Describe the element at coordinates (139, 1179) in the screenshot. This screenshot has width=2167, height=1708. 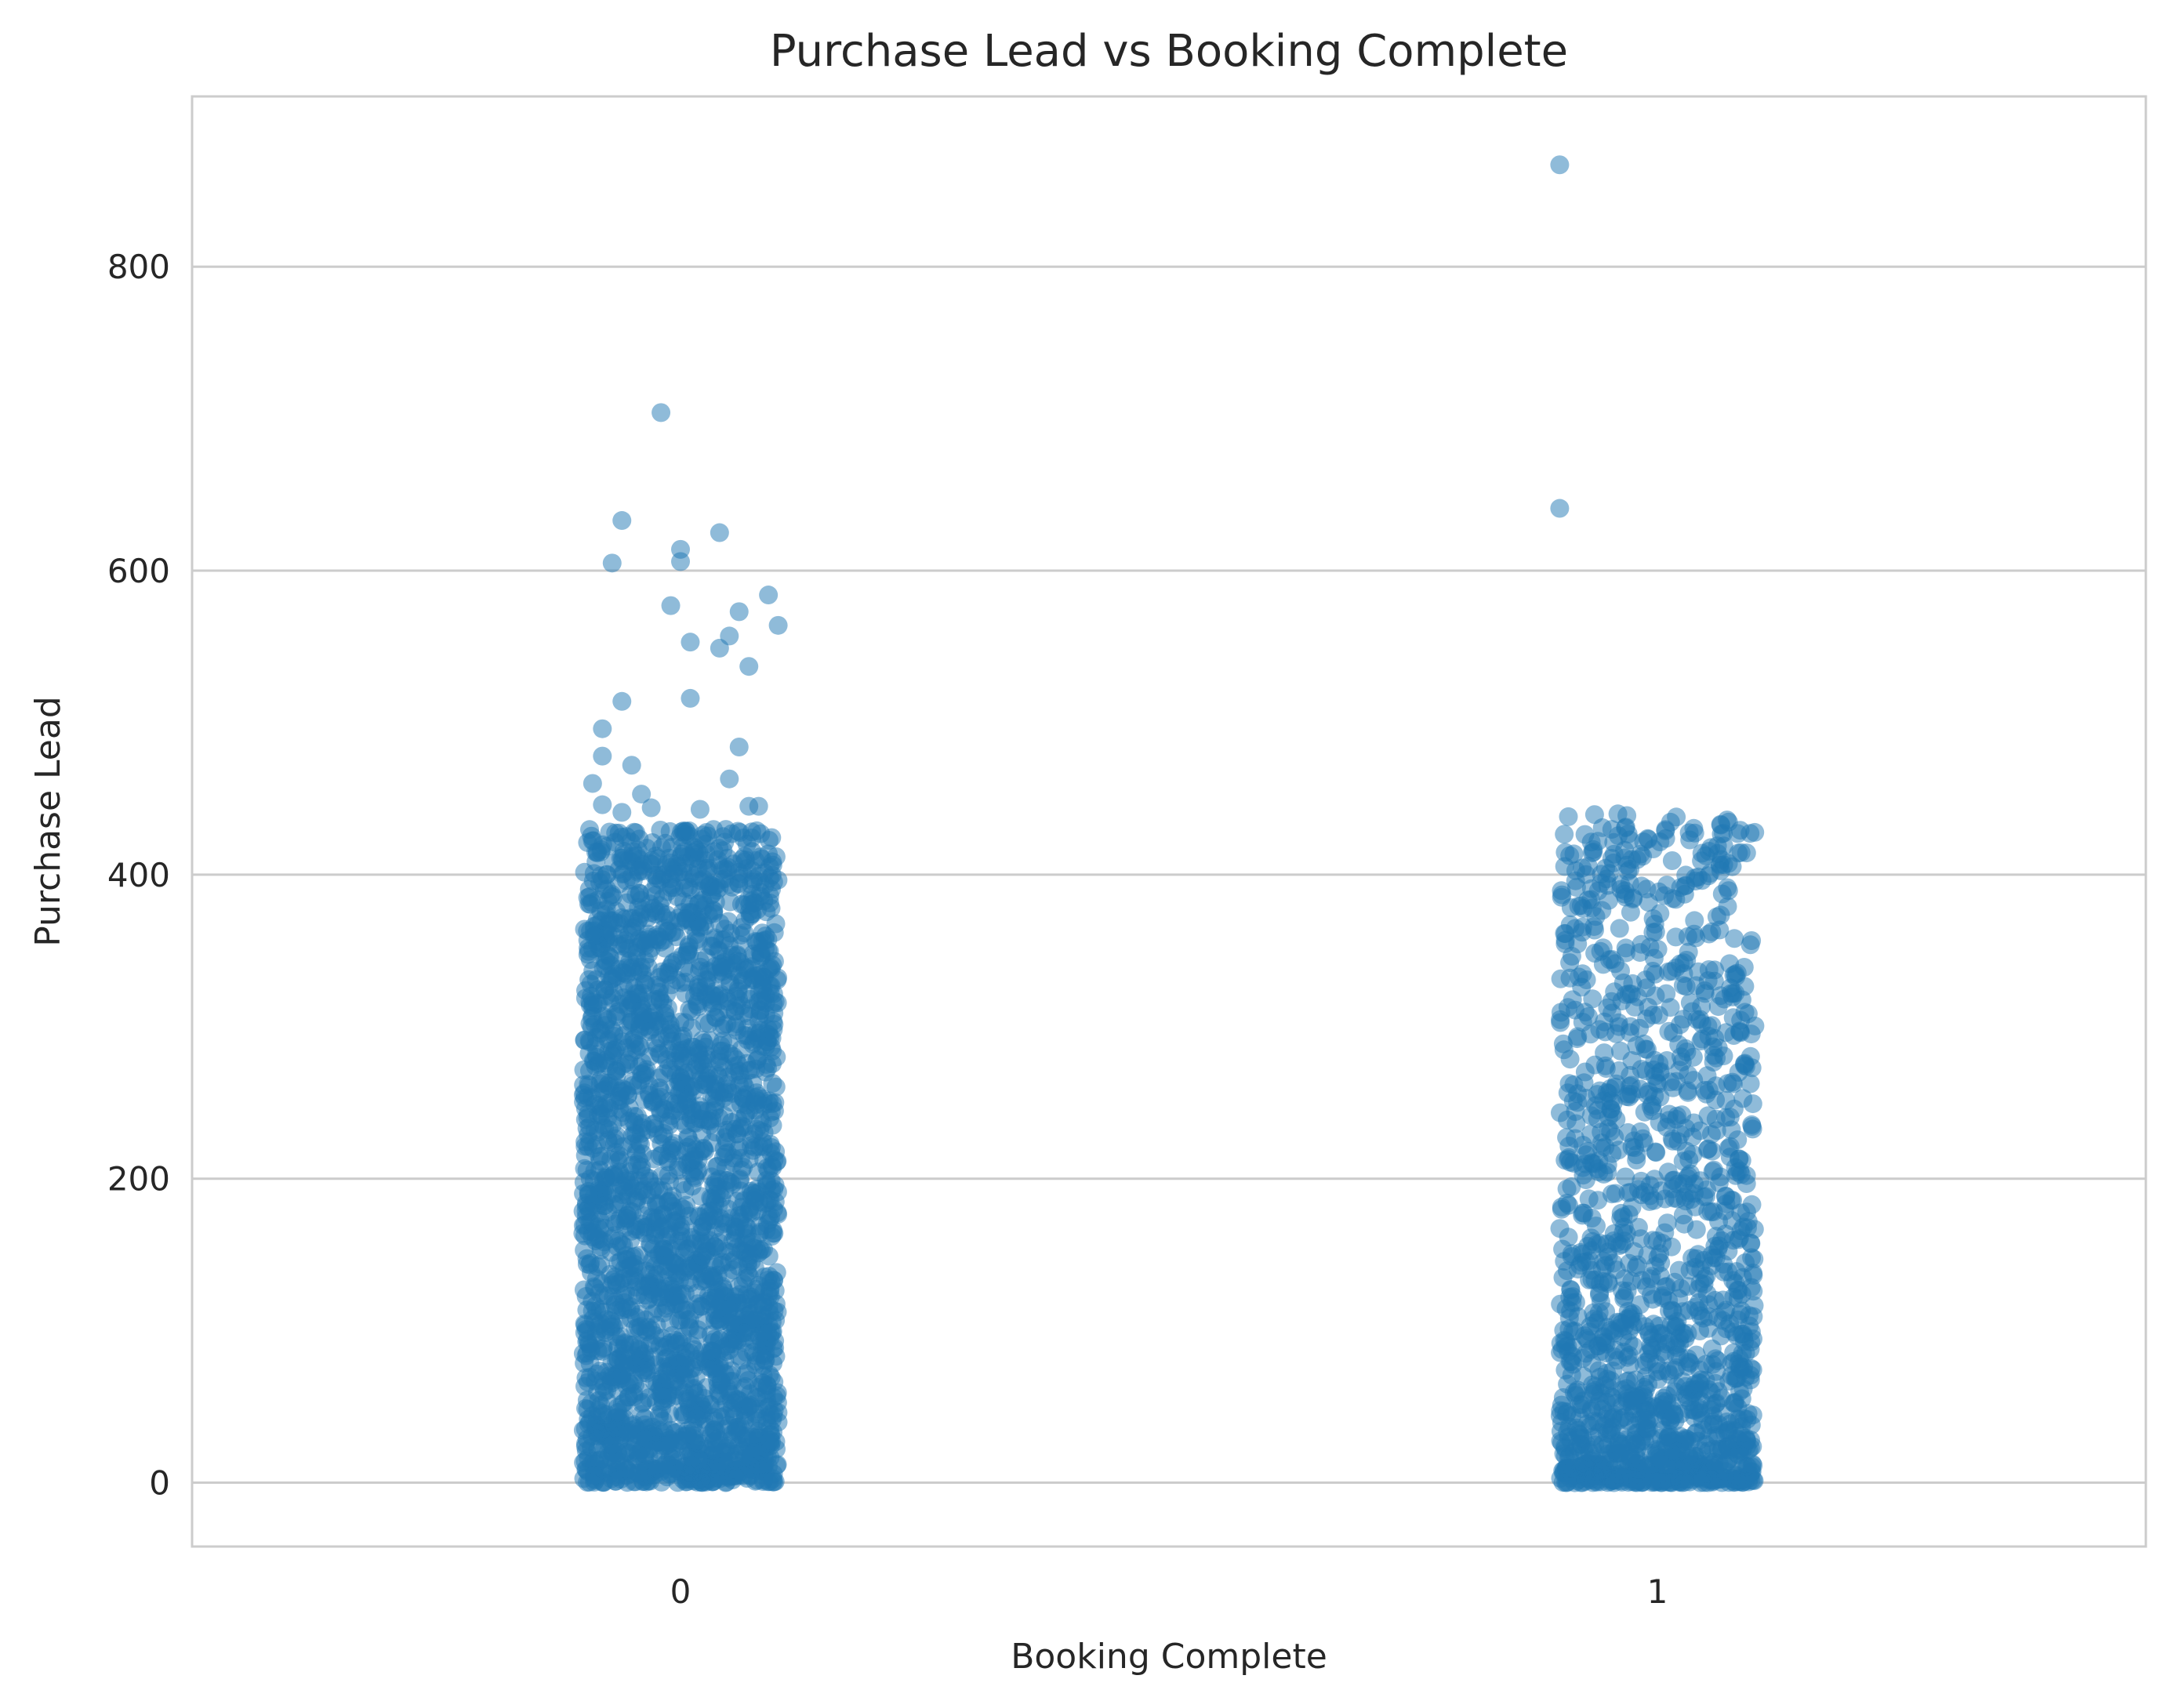
I see `y-tick-label: 200` at that location.